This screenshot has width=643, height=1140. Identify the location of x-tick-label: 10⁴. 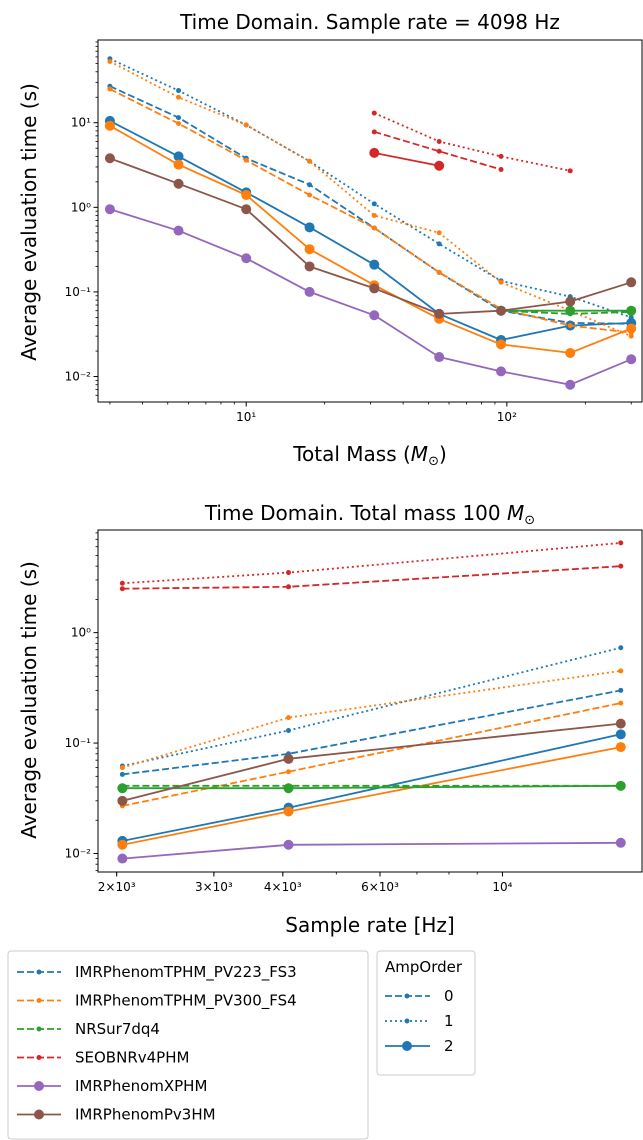
(502, 887).